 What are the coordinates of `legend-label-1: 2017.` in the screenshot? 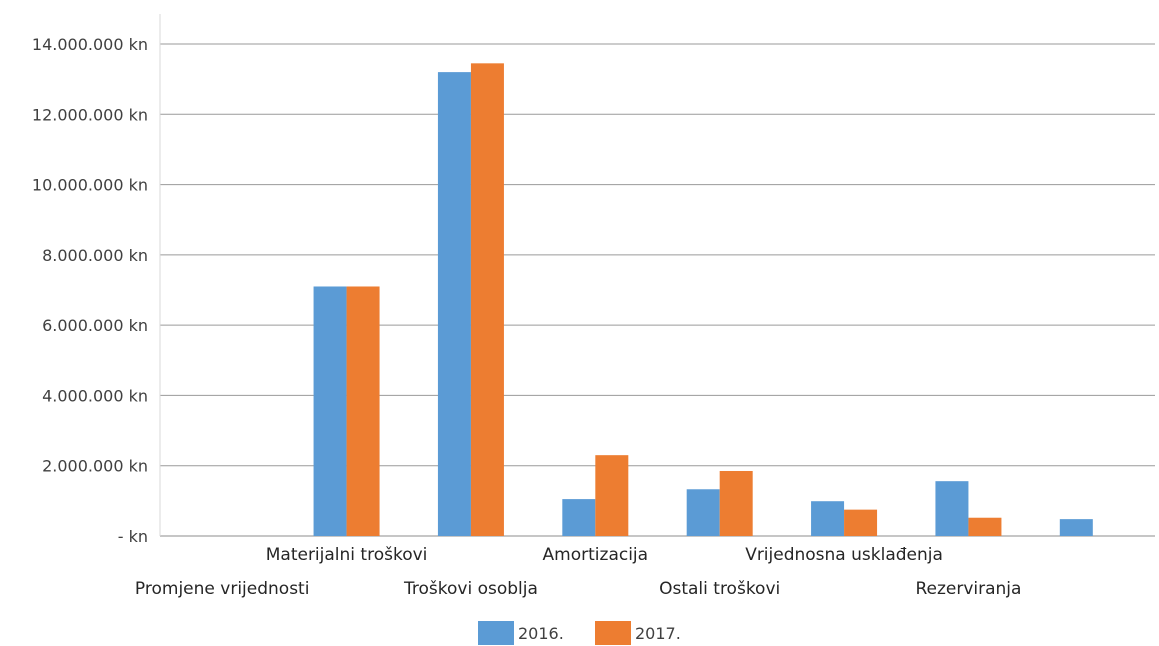 It's located at (658, 633).